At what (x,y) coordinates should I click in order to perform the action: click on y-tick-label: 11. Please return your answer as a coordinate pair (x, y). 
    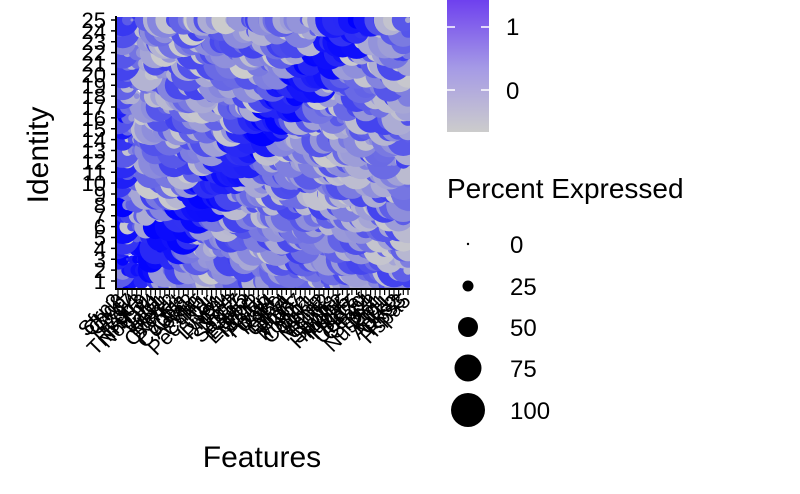
    Looking at the image, I should click on (94, 172).